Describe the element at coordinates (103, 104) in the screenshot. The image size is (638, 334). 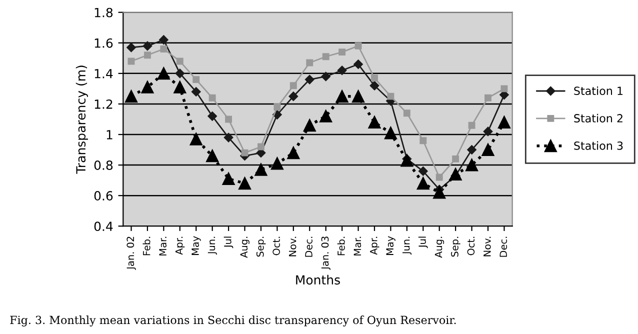
I see `y-tick-label: 1.2` at that location.